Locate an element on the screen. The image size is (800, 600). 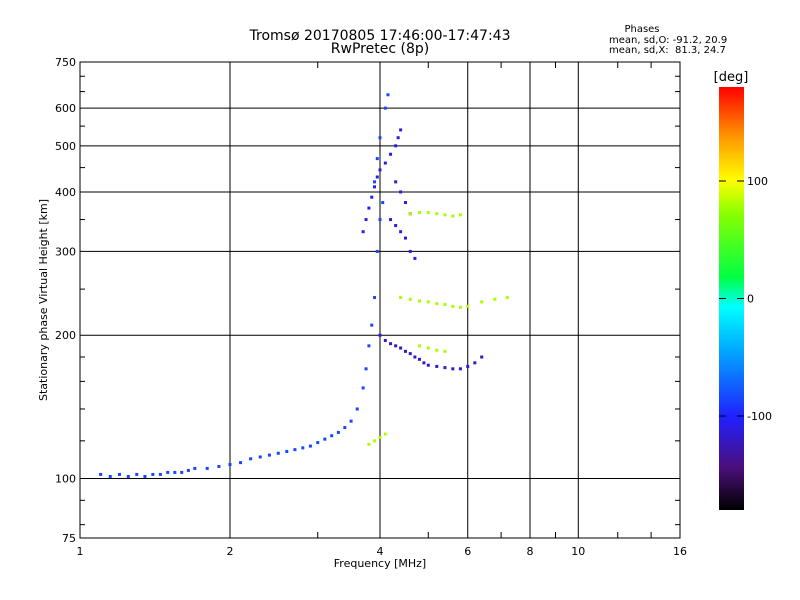
y-tick-label: 75 is located at coordinates (69, 538).